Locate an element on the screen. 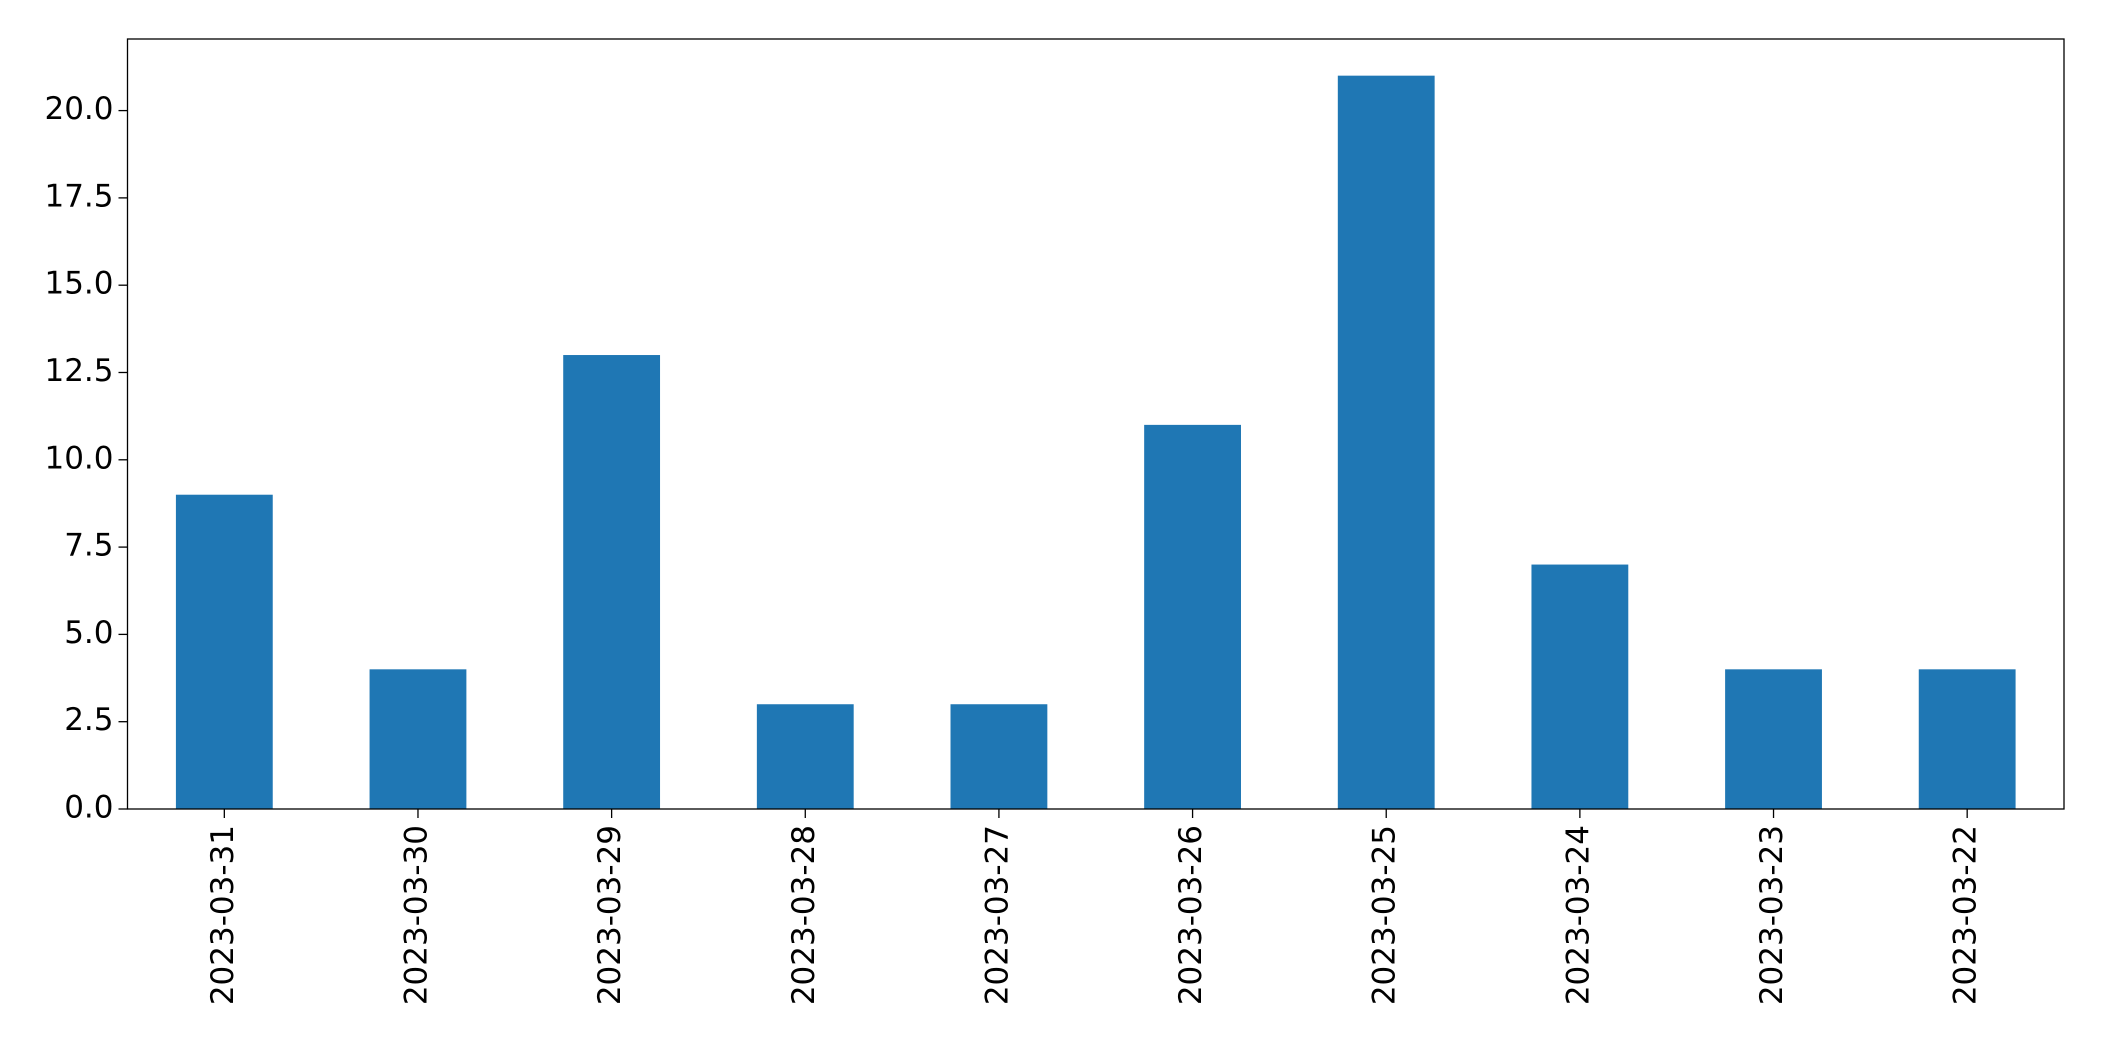 This screenshot has width=2104, height=1061. y-tick-label: 17.5 is located at coordinates (78, 196).